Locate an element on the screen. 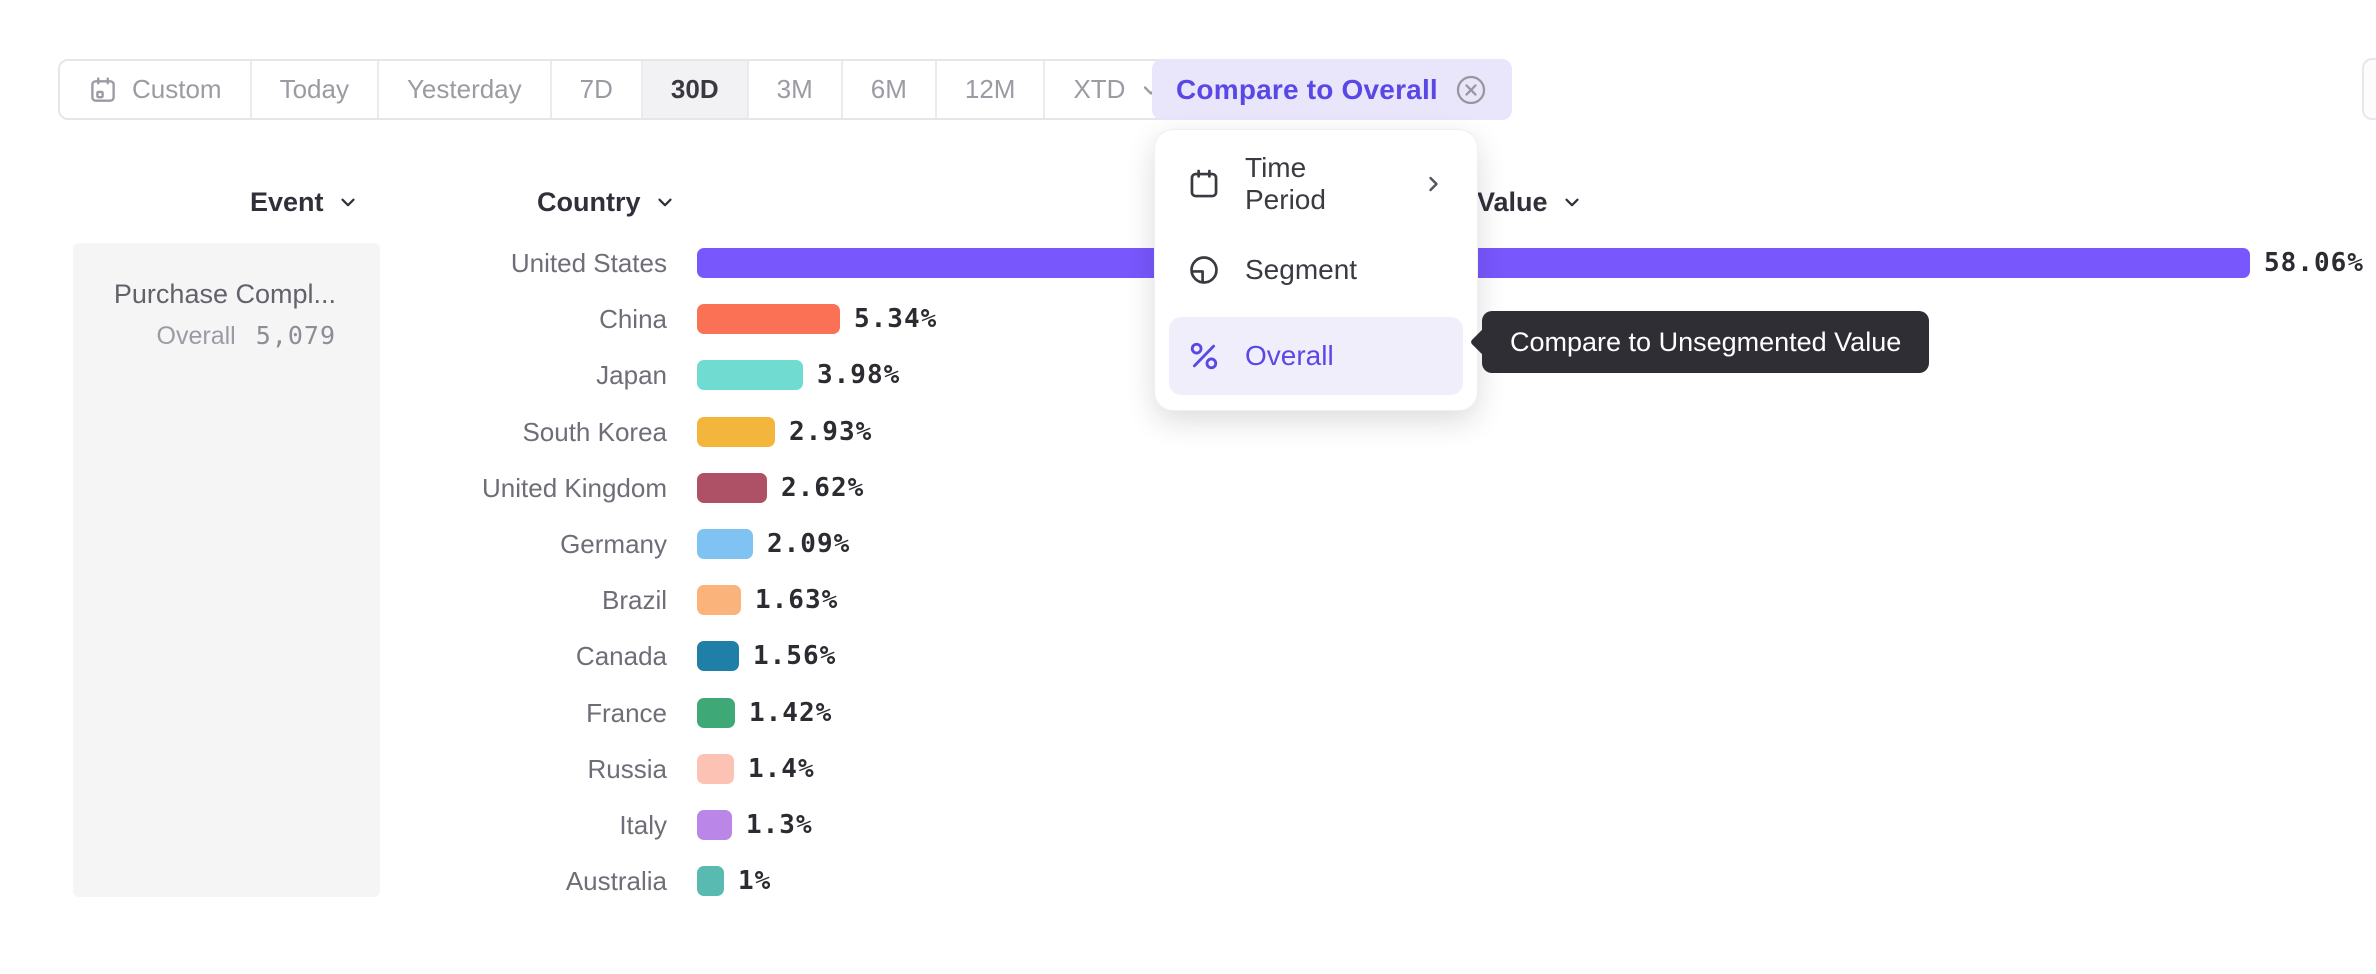 The width and height of the screenshot is (2376, 974). tooltip: Compare to Unsegmented Value is located at coordinates (1706, 342).